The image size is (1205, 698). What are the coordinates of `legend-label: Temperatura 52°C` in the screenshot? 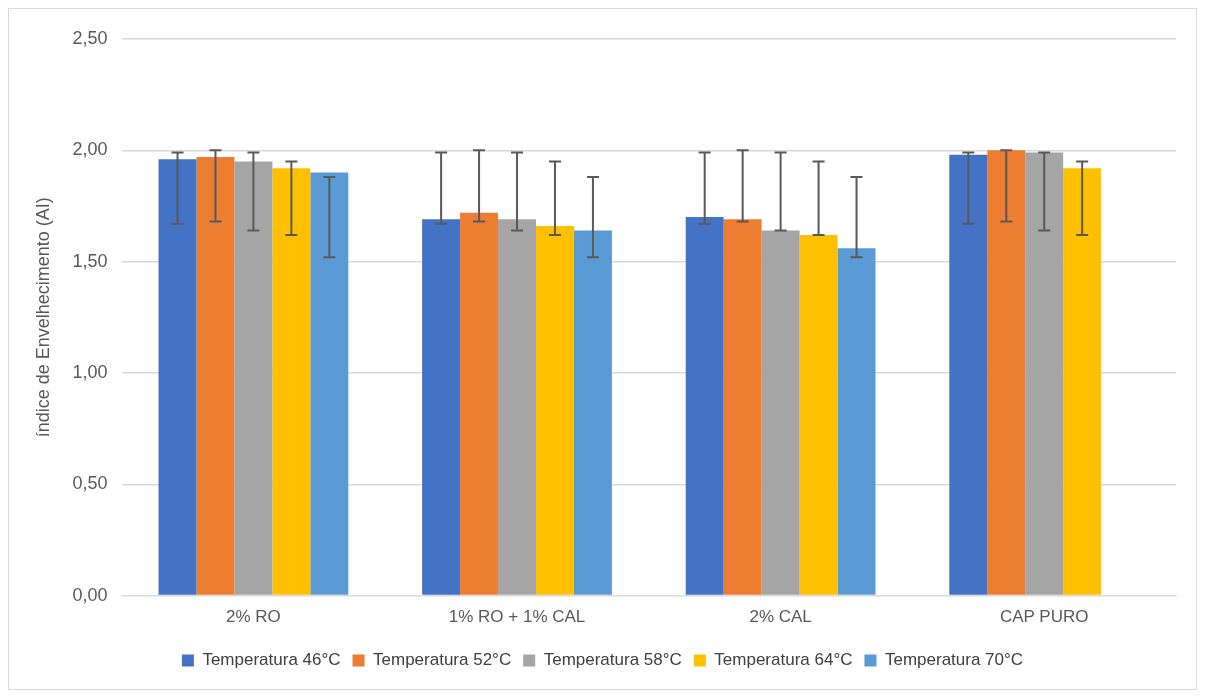 It's located at (442, 660).